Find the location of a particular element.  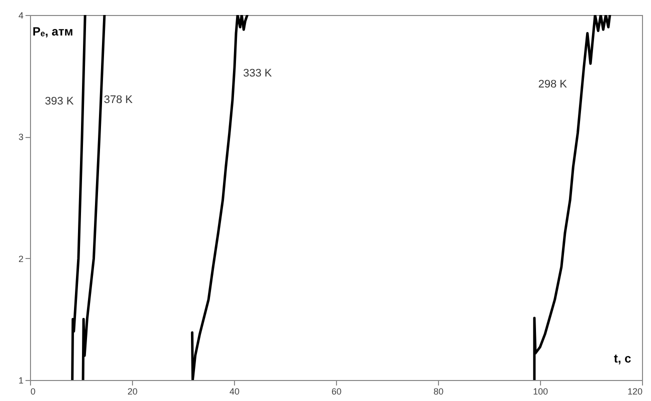

y-tick-label: 1 is located at coordinates (21, 381).